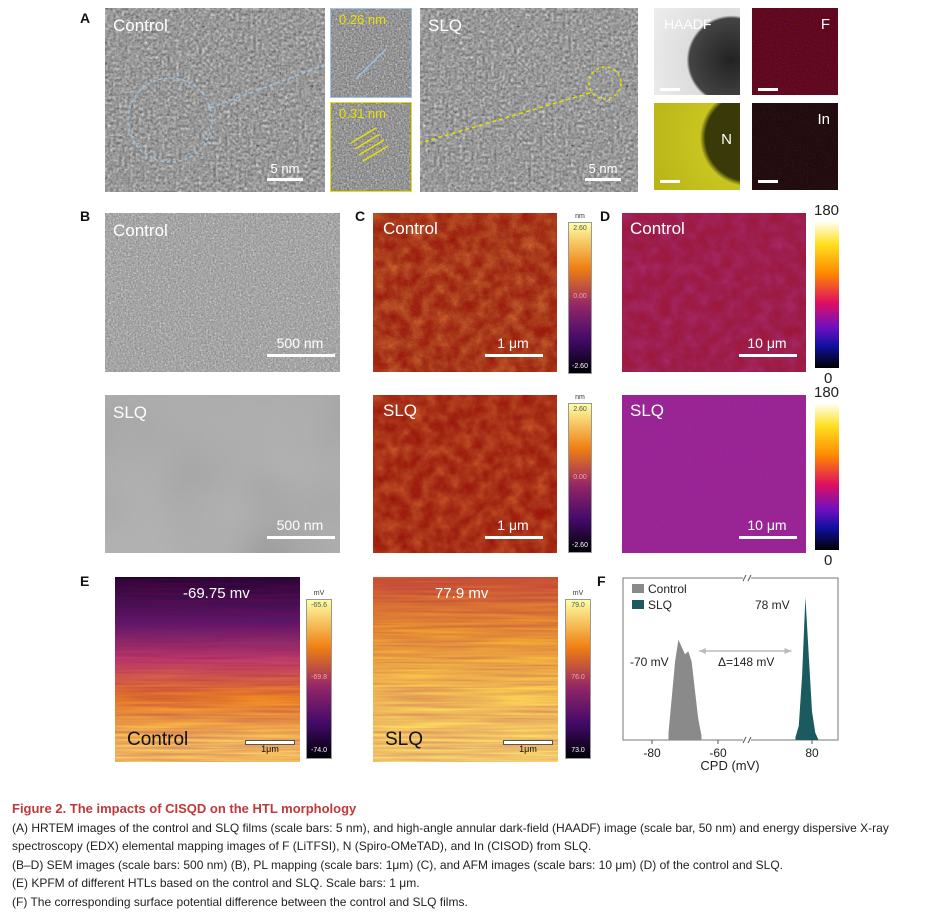 This screenshot has height=915, width=929. I want to click on legend-label-control: Control, so click(667, 589).